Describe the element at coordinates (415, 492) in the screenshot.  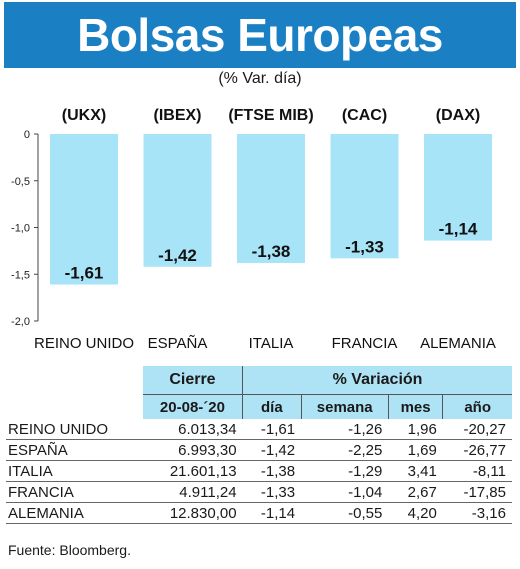
I see `row-mes: 2,67` at that location.